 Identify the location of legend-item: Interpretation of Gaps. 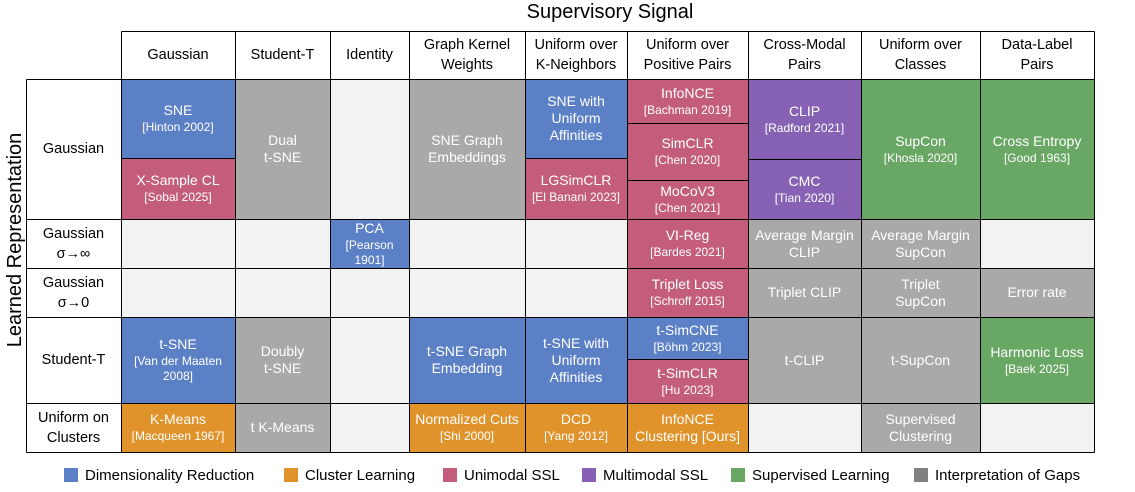
(997, 475).